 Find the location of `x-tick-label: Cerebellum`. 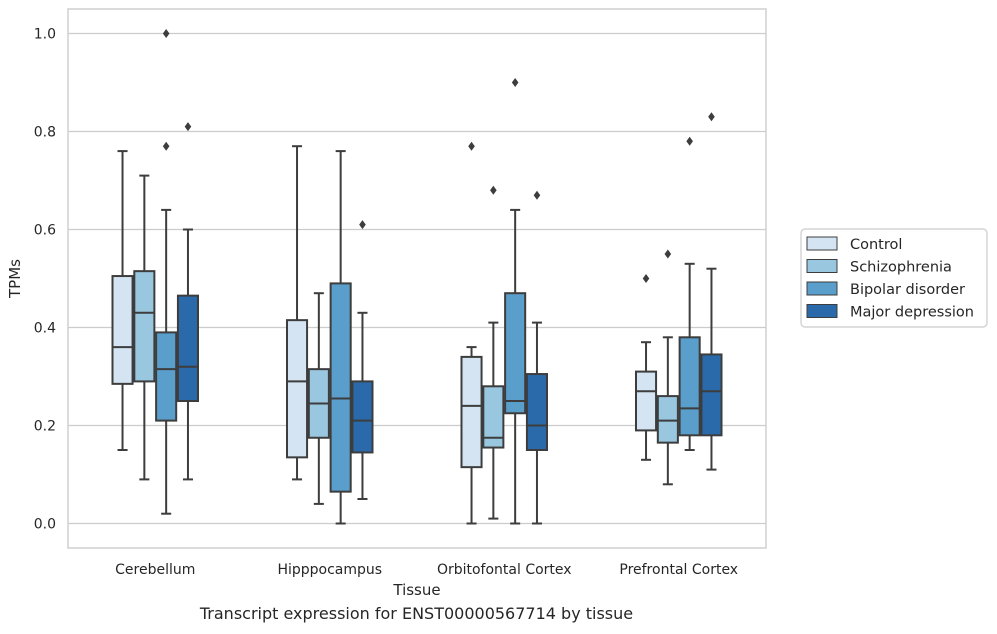

x-tick-label: Cerebellum is located at coordinates (155, 570).